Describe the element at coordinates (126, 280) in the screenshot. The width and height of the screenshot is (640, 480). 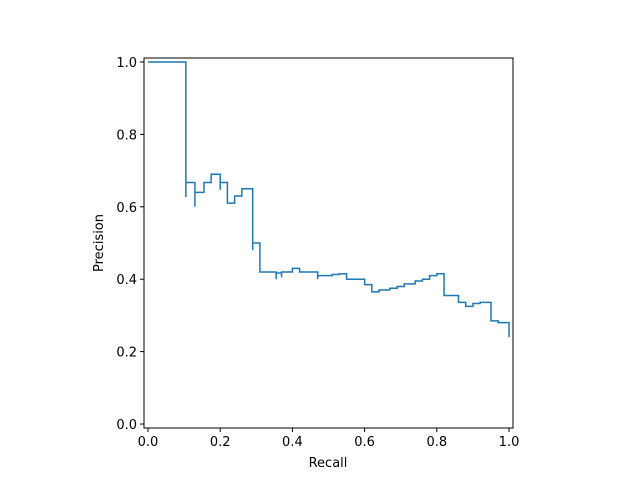
I see `y-tick-label: 0.4` at that location.